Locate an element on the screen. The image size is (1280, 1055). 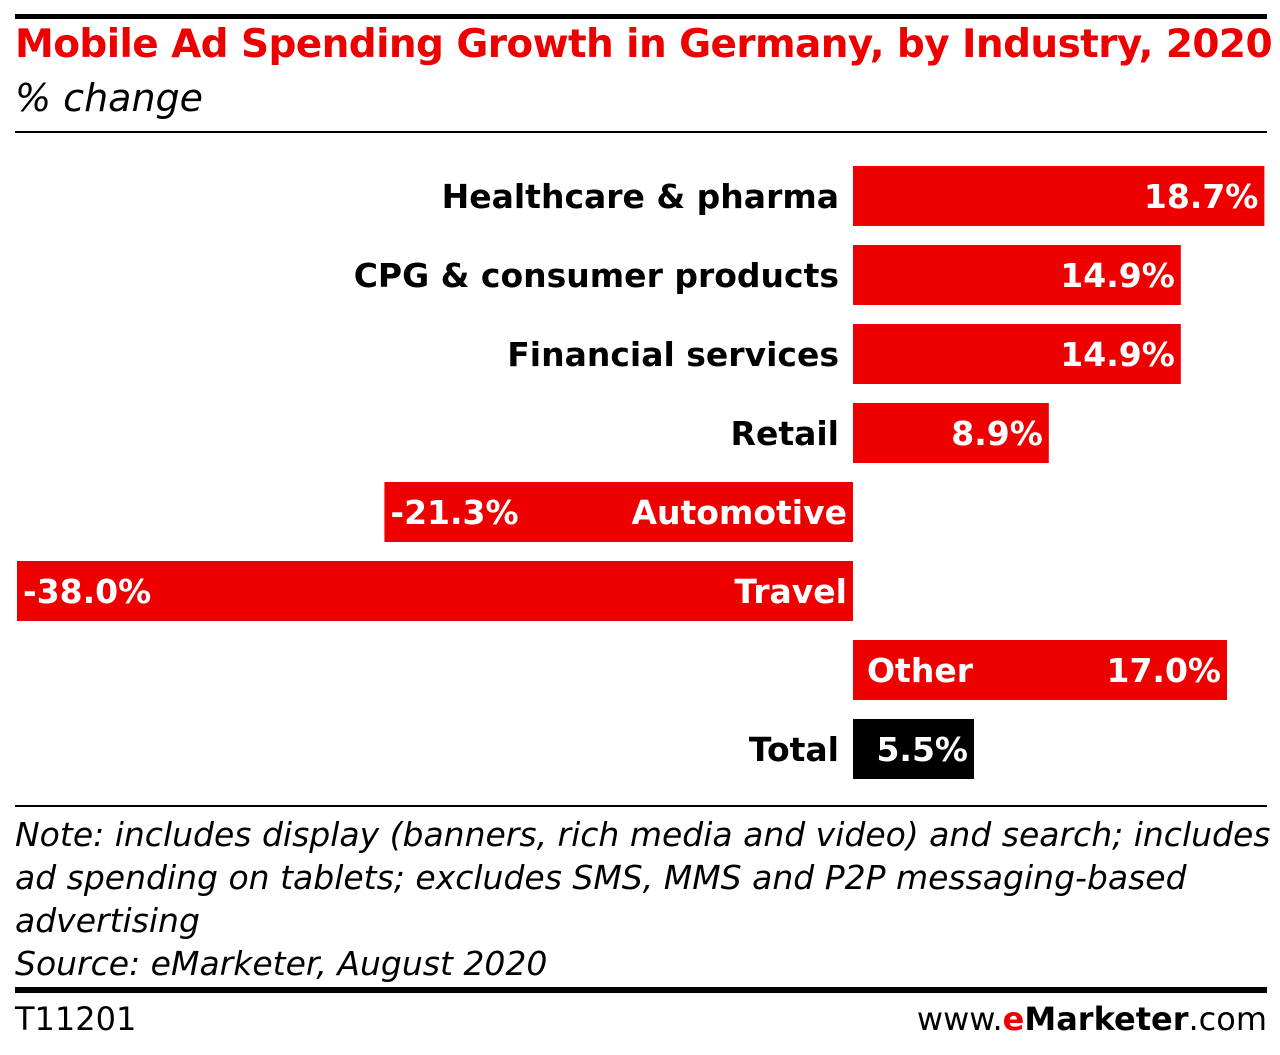
brand-suffix: .com is located at coordinates (1227, 1019).